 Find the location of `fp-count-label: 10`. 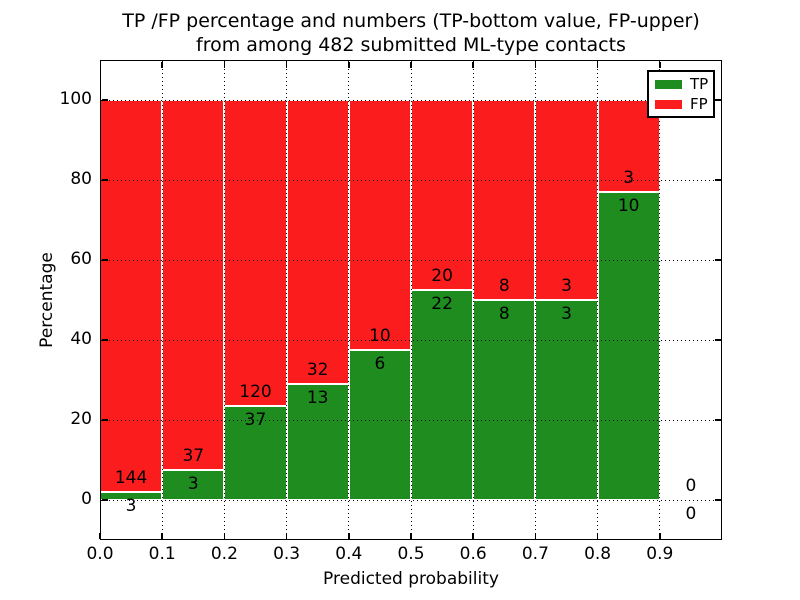

fp-count-label: 10 is located at coordinates (380, 336).